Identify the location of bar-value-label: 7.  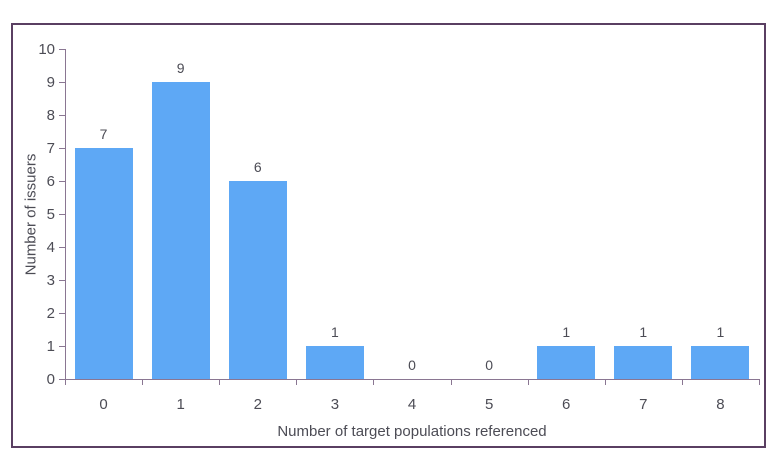
(103, 134).